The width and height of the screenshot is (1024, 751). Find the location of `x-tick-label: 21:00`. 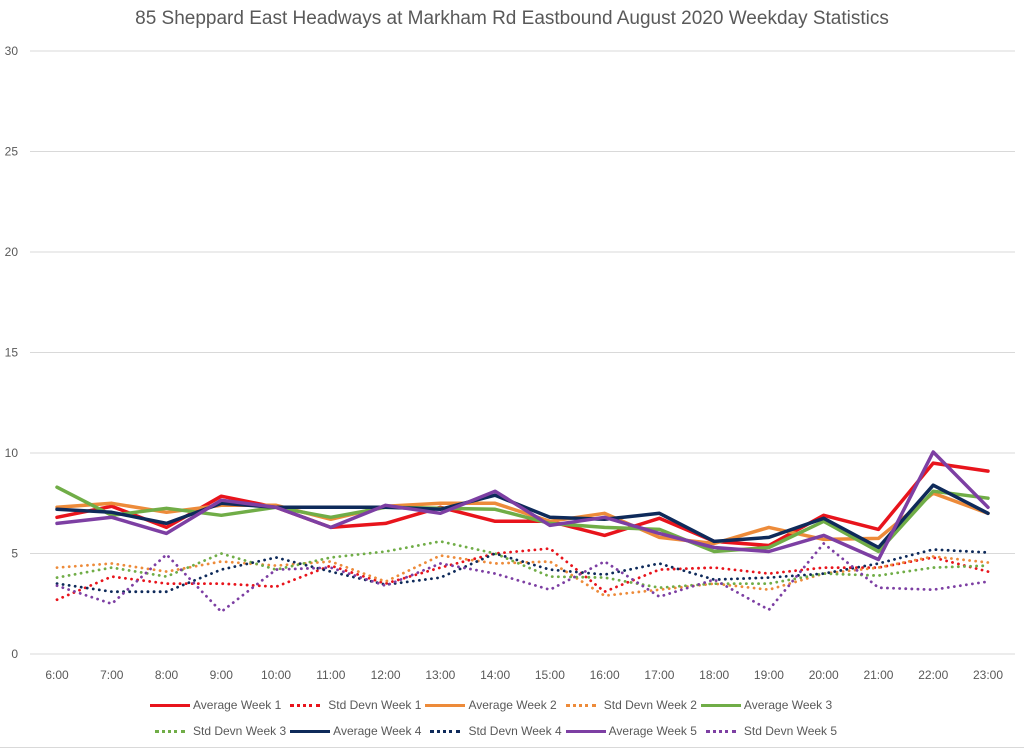

x-tick-label: 21:00 is located at coordinates (878, 675).